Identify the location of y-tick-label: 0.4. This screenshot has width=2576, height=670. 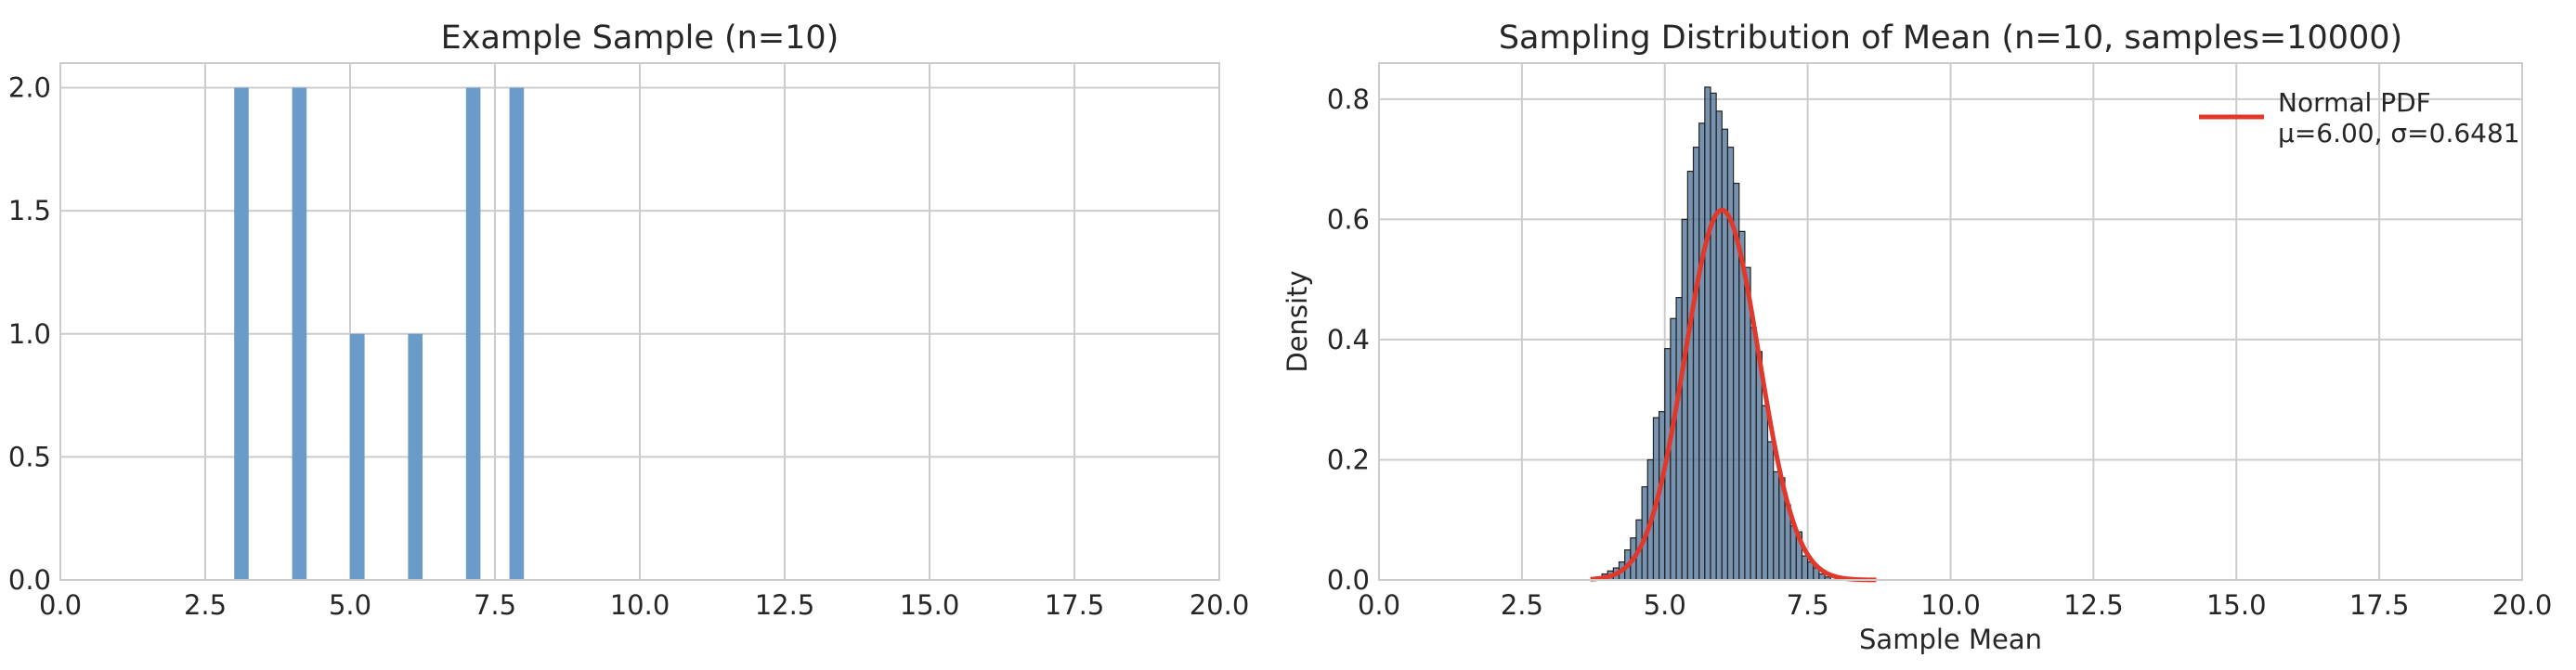
(1349, 339).